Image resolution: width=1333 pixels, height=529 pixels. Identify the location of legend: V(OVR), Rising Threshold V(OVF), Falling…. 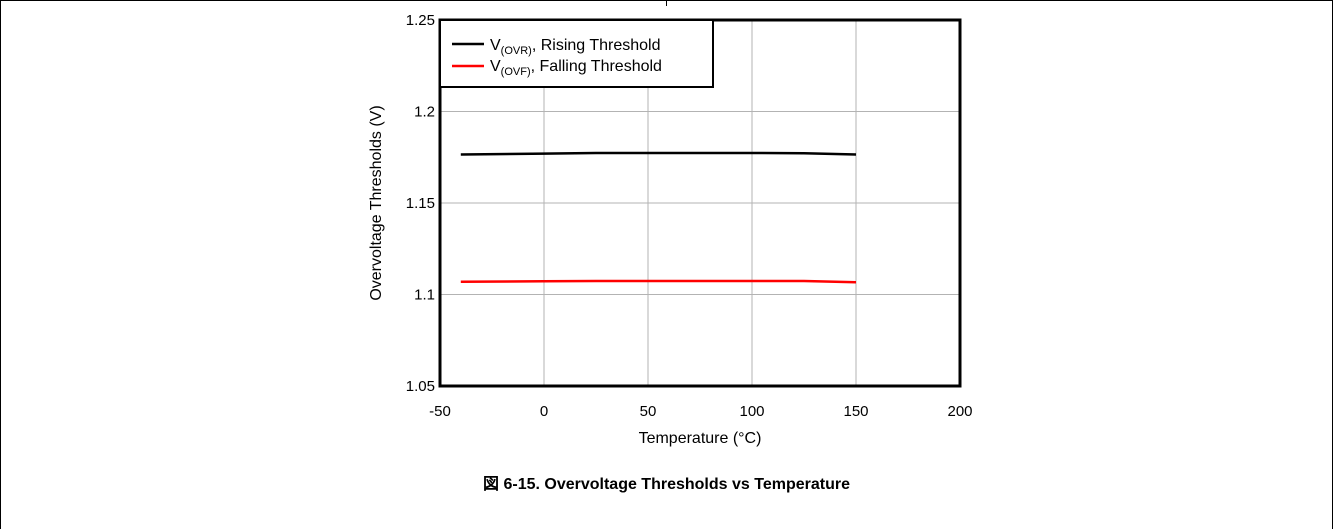
(576, 53).